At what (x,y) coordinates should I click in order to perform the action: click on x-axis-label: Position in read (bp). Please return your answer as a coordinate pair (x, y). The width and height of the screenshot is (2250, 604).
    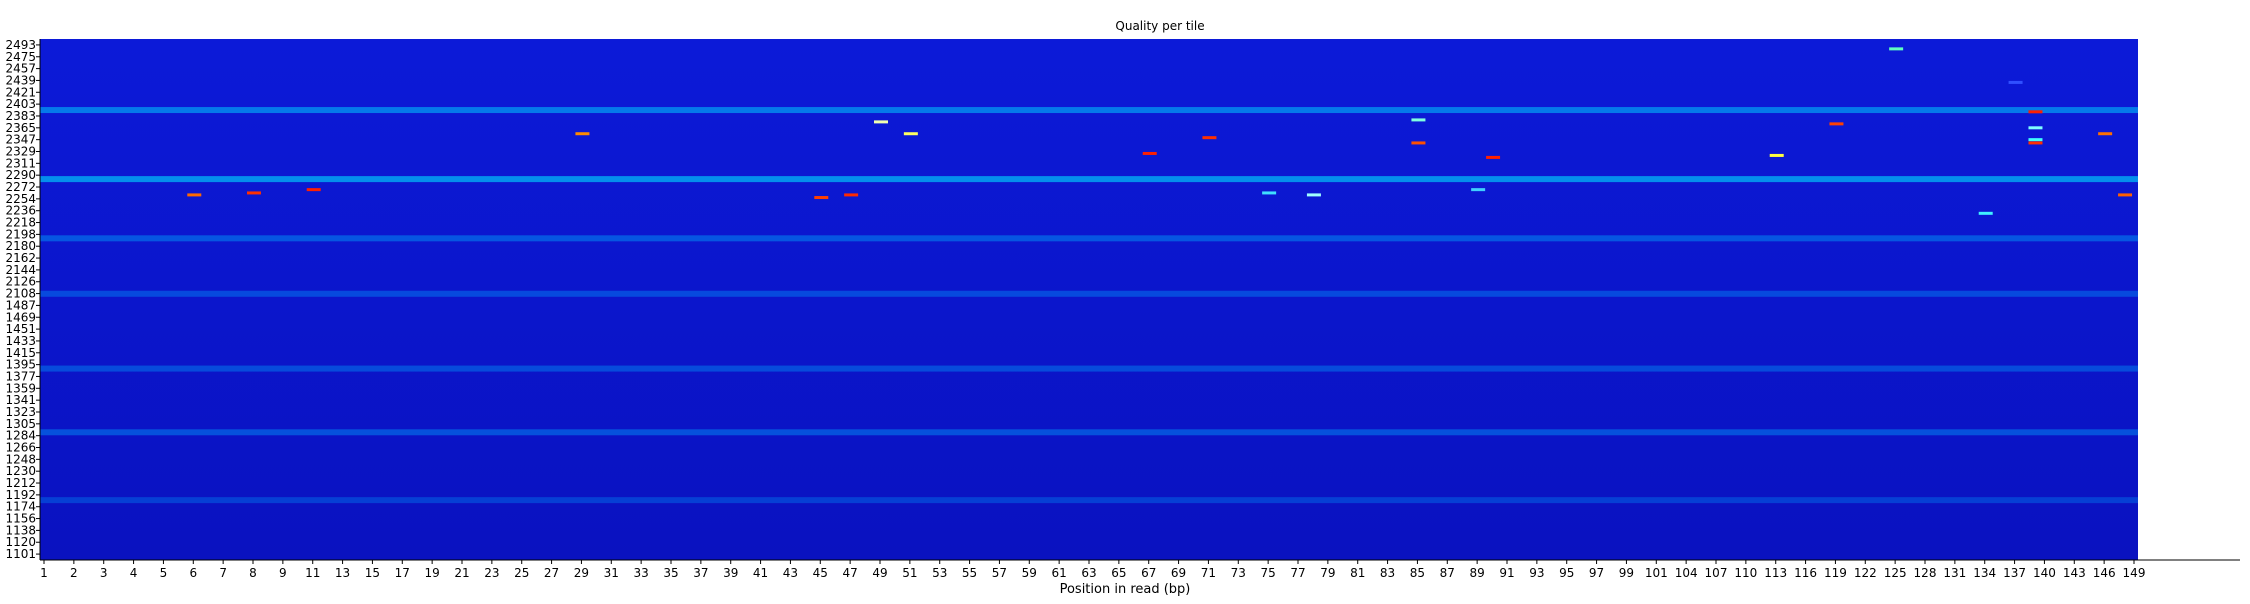
    Looking at the image, I should click on (1125, 589).